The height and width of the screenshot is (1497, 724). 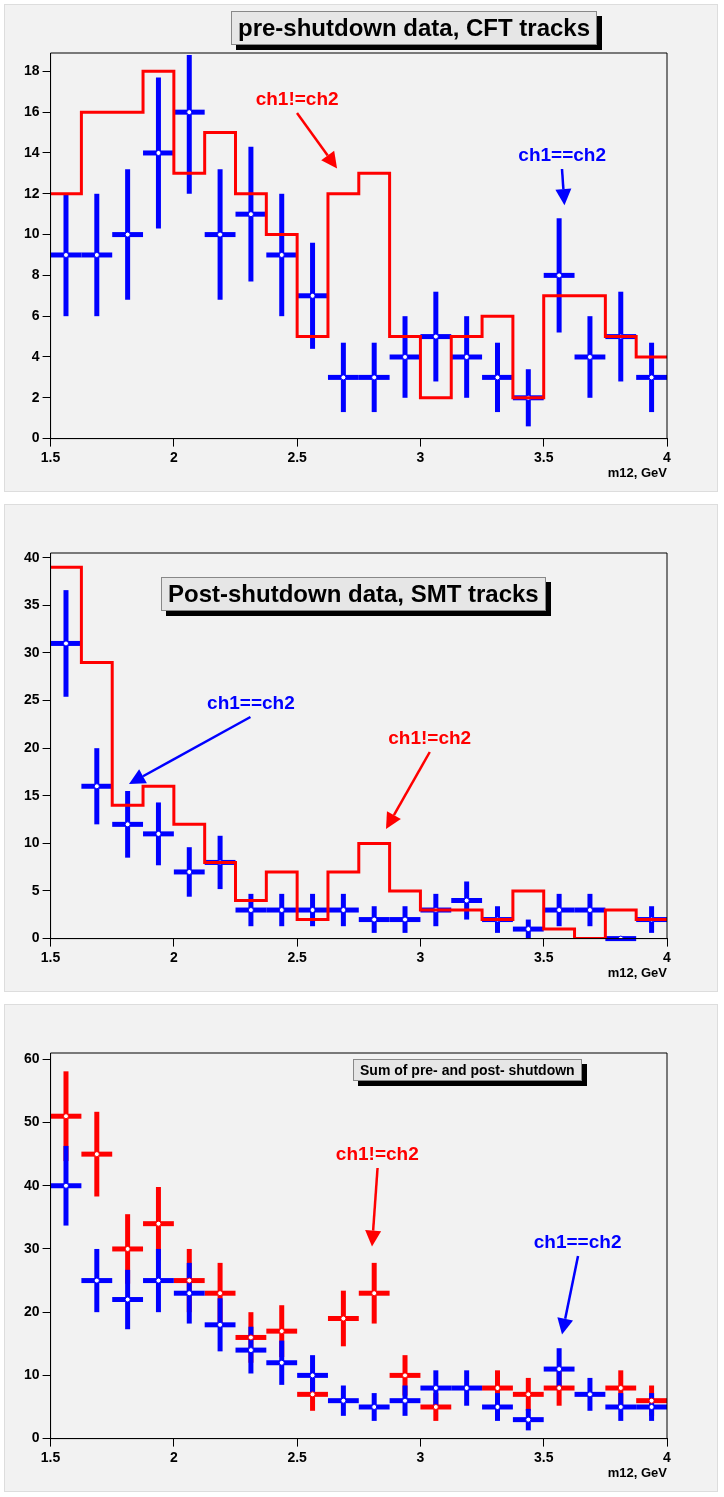 I want to click on y-tick-label: 50, so click(x=31, y=1121).